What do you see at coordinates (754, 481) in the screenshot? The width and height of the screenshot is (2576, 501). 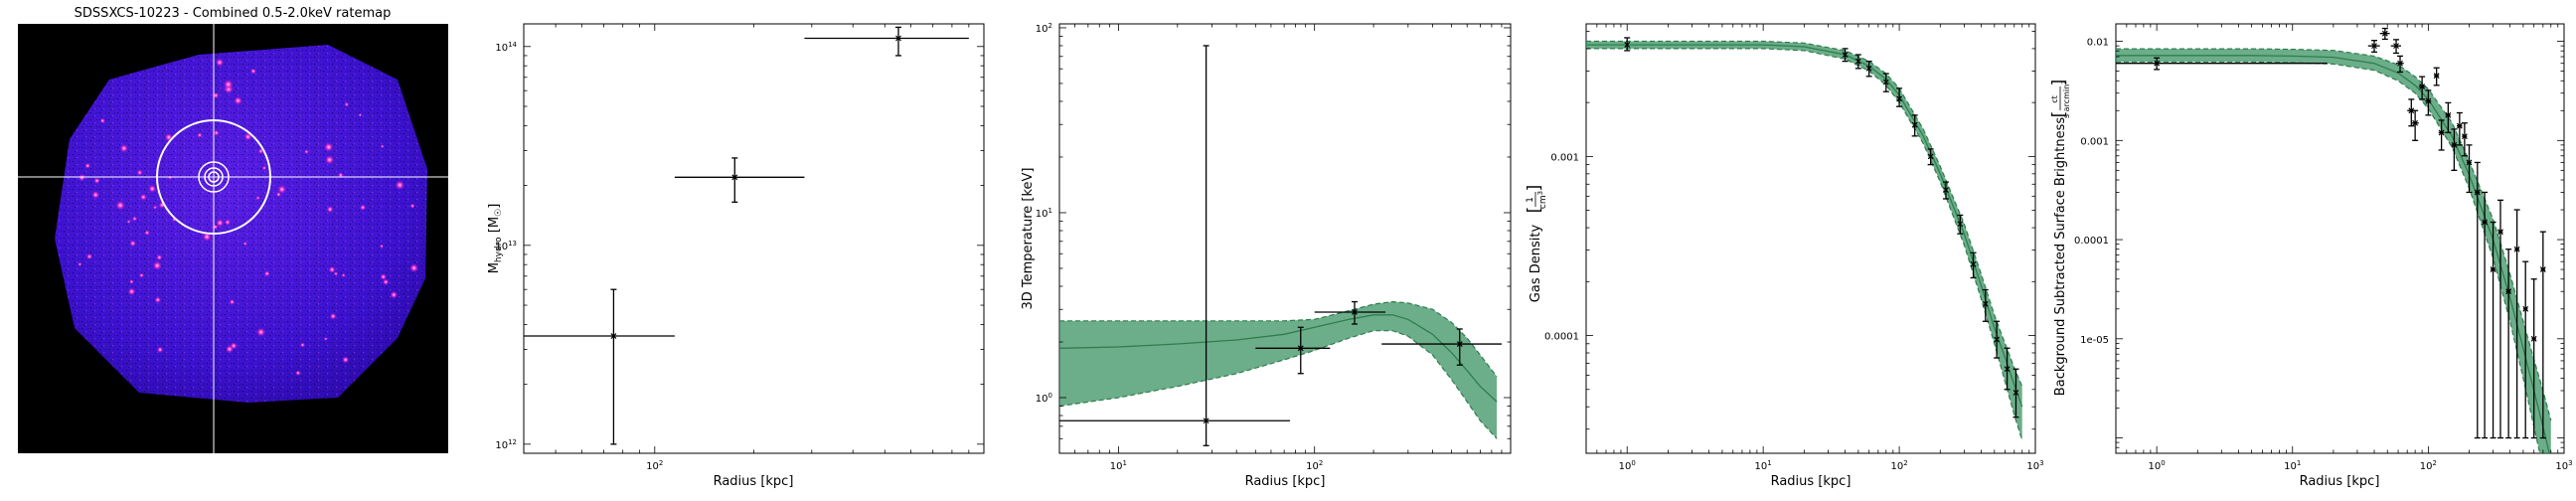 I see `mass-x-label: Radius [kpc]` at bounding box center [754, 481].